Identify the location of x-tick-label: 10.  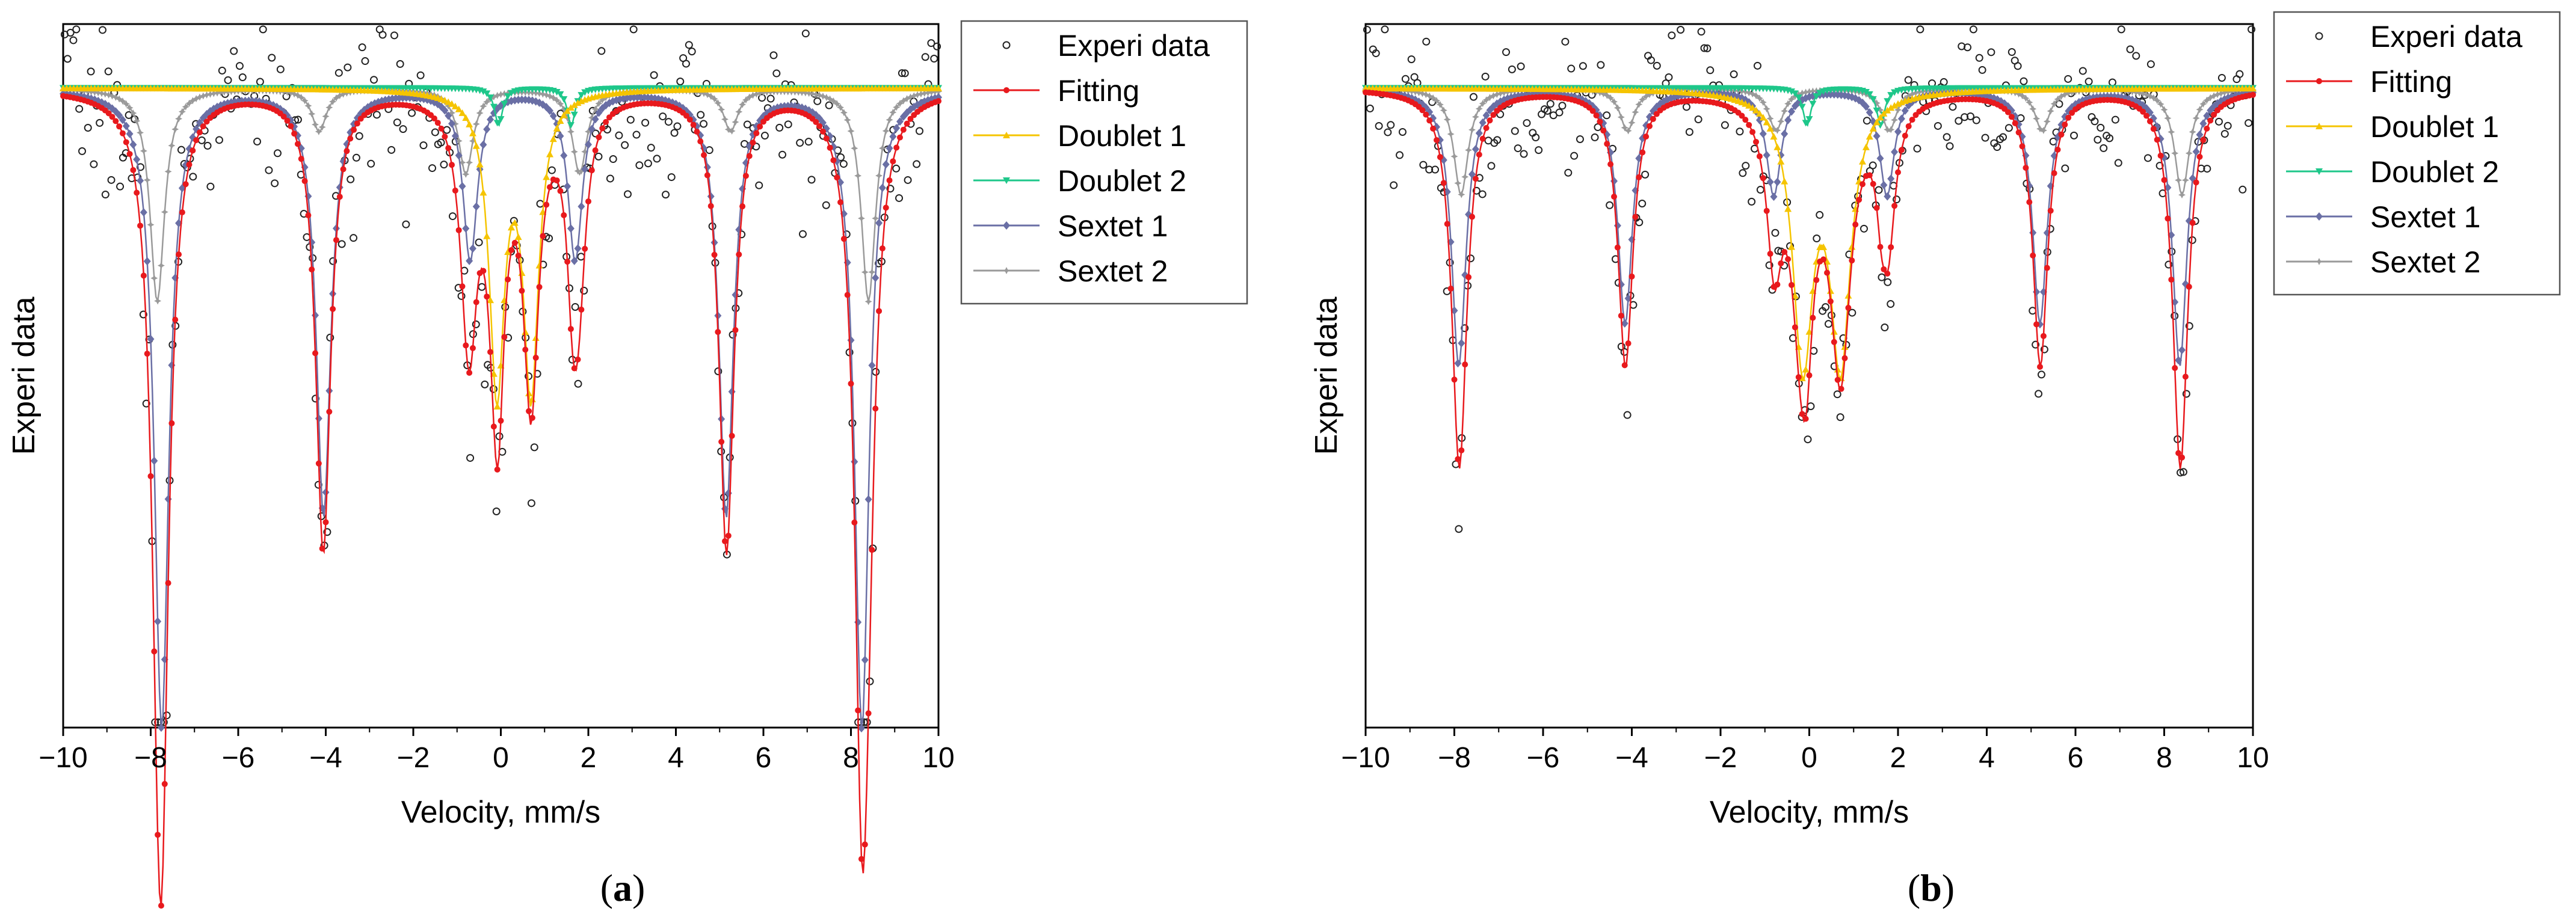
(938, 758).